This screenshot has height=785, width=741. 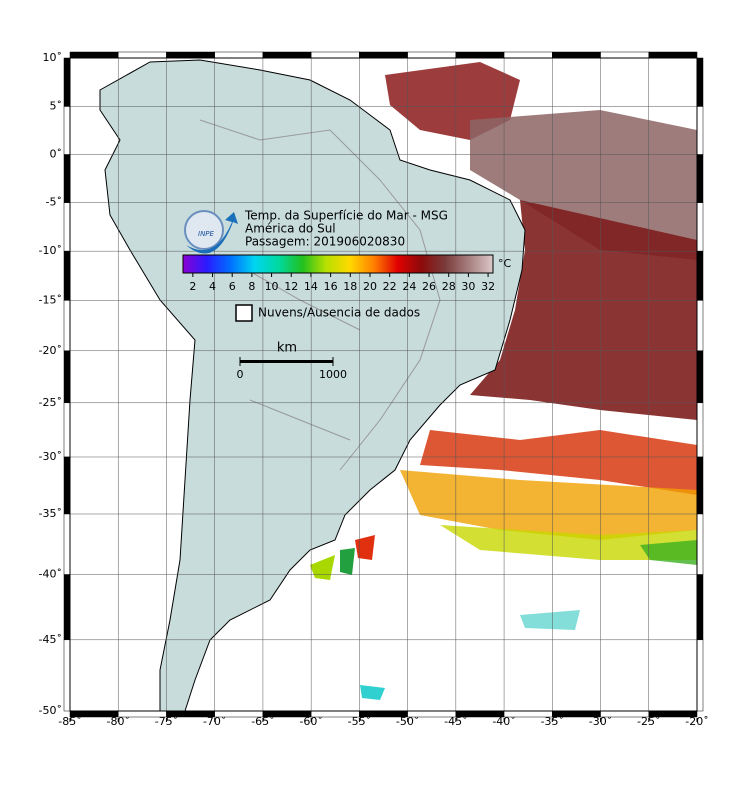 I want to click on colorbar-tick-label: 26, so click(x=429, y=286).